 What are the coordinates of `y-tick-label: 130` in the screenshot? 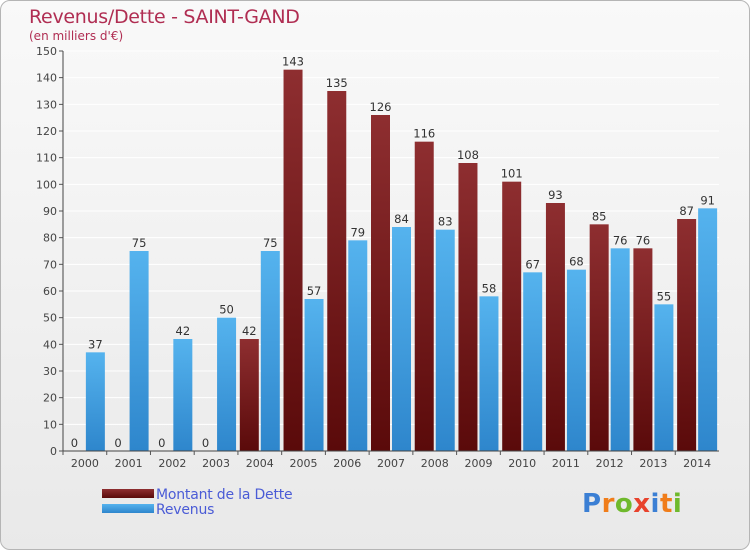 It's located at (46, 104).